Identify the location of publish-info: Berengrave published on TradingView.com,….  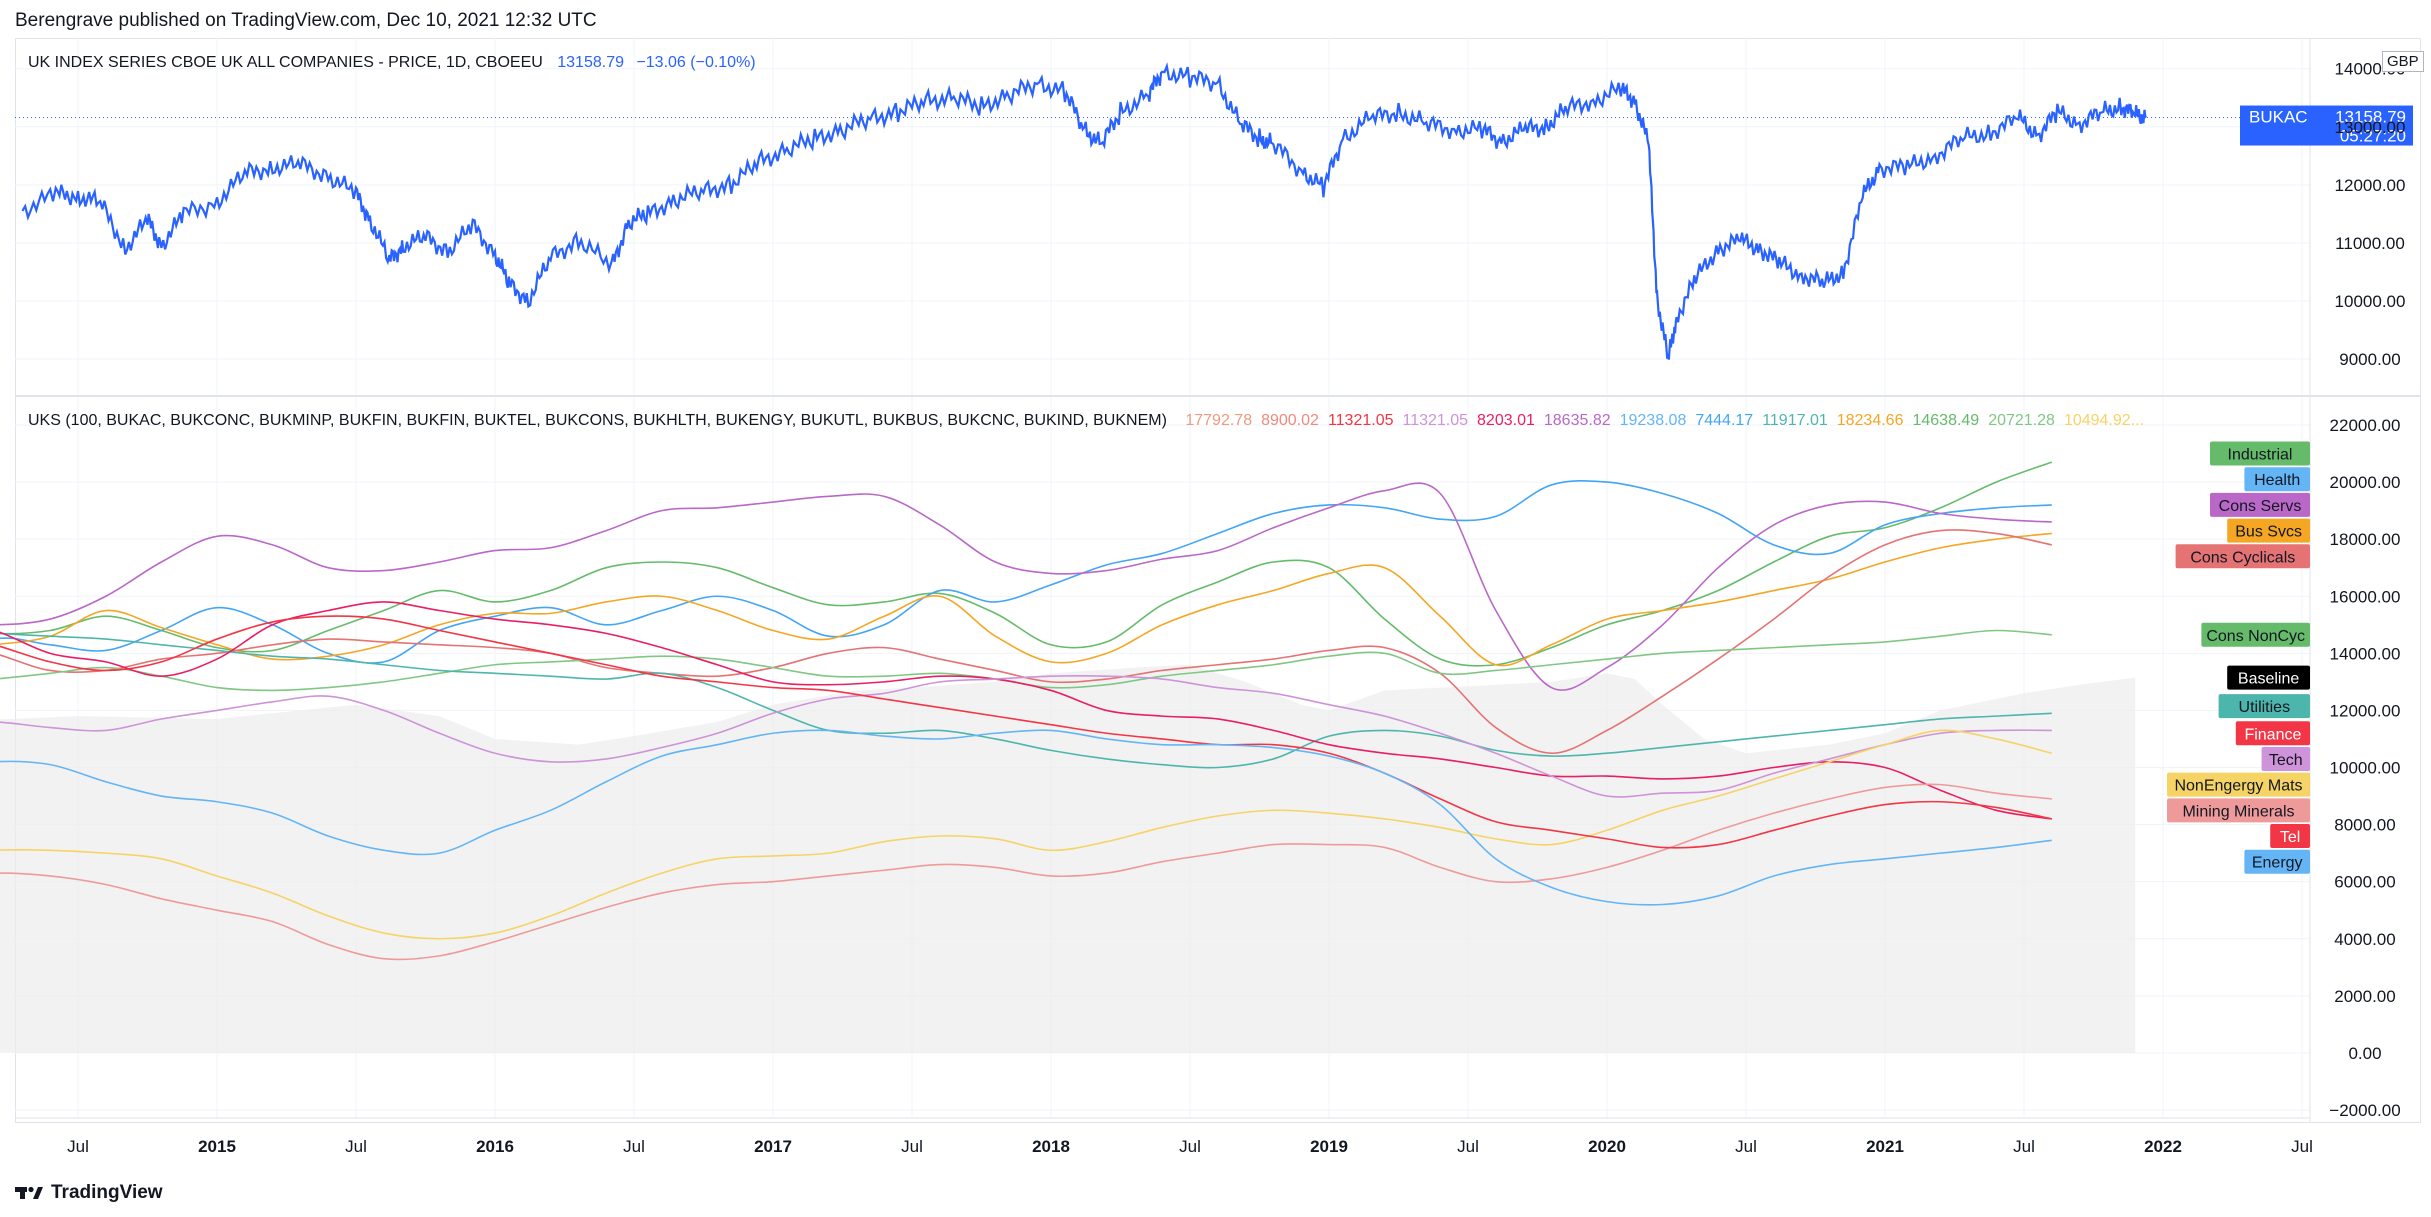
(306, 20).